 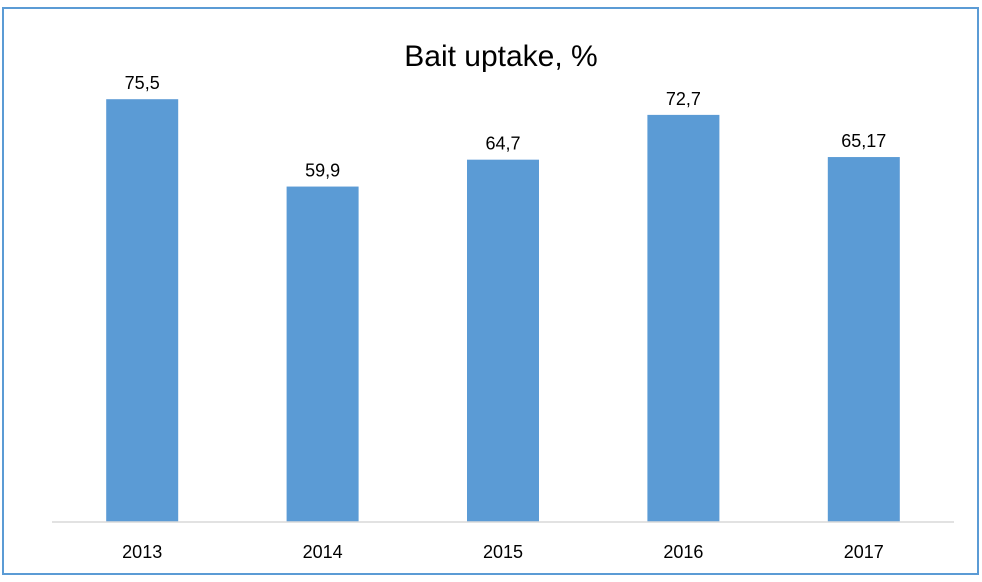 What do you see at coordinates (683, 552) in the screenshot?
I see `x-tick-label-2016: 2016` at bounding box center [683, 552].